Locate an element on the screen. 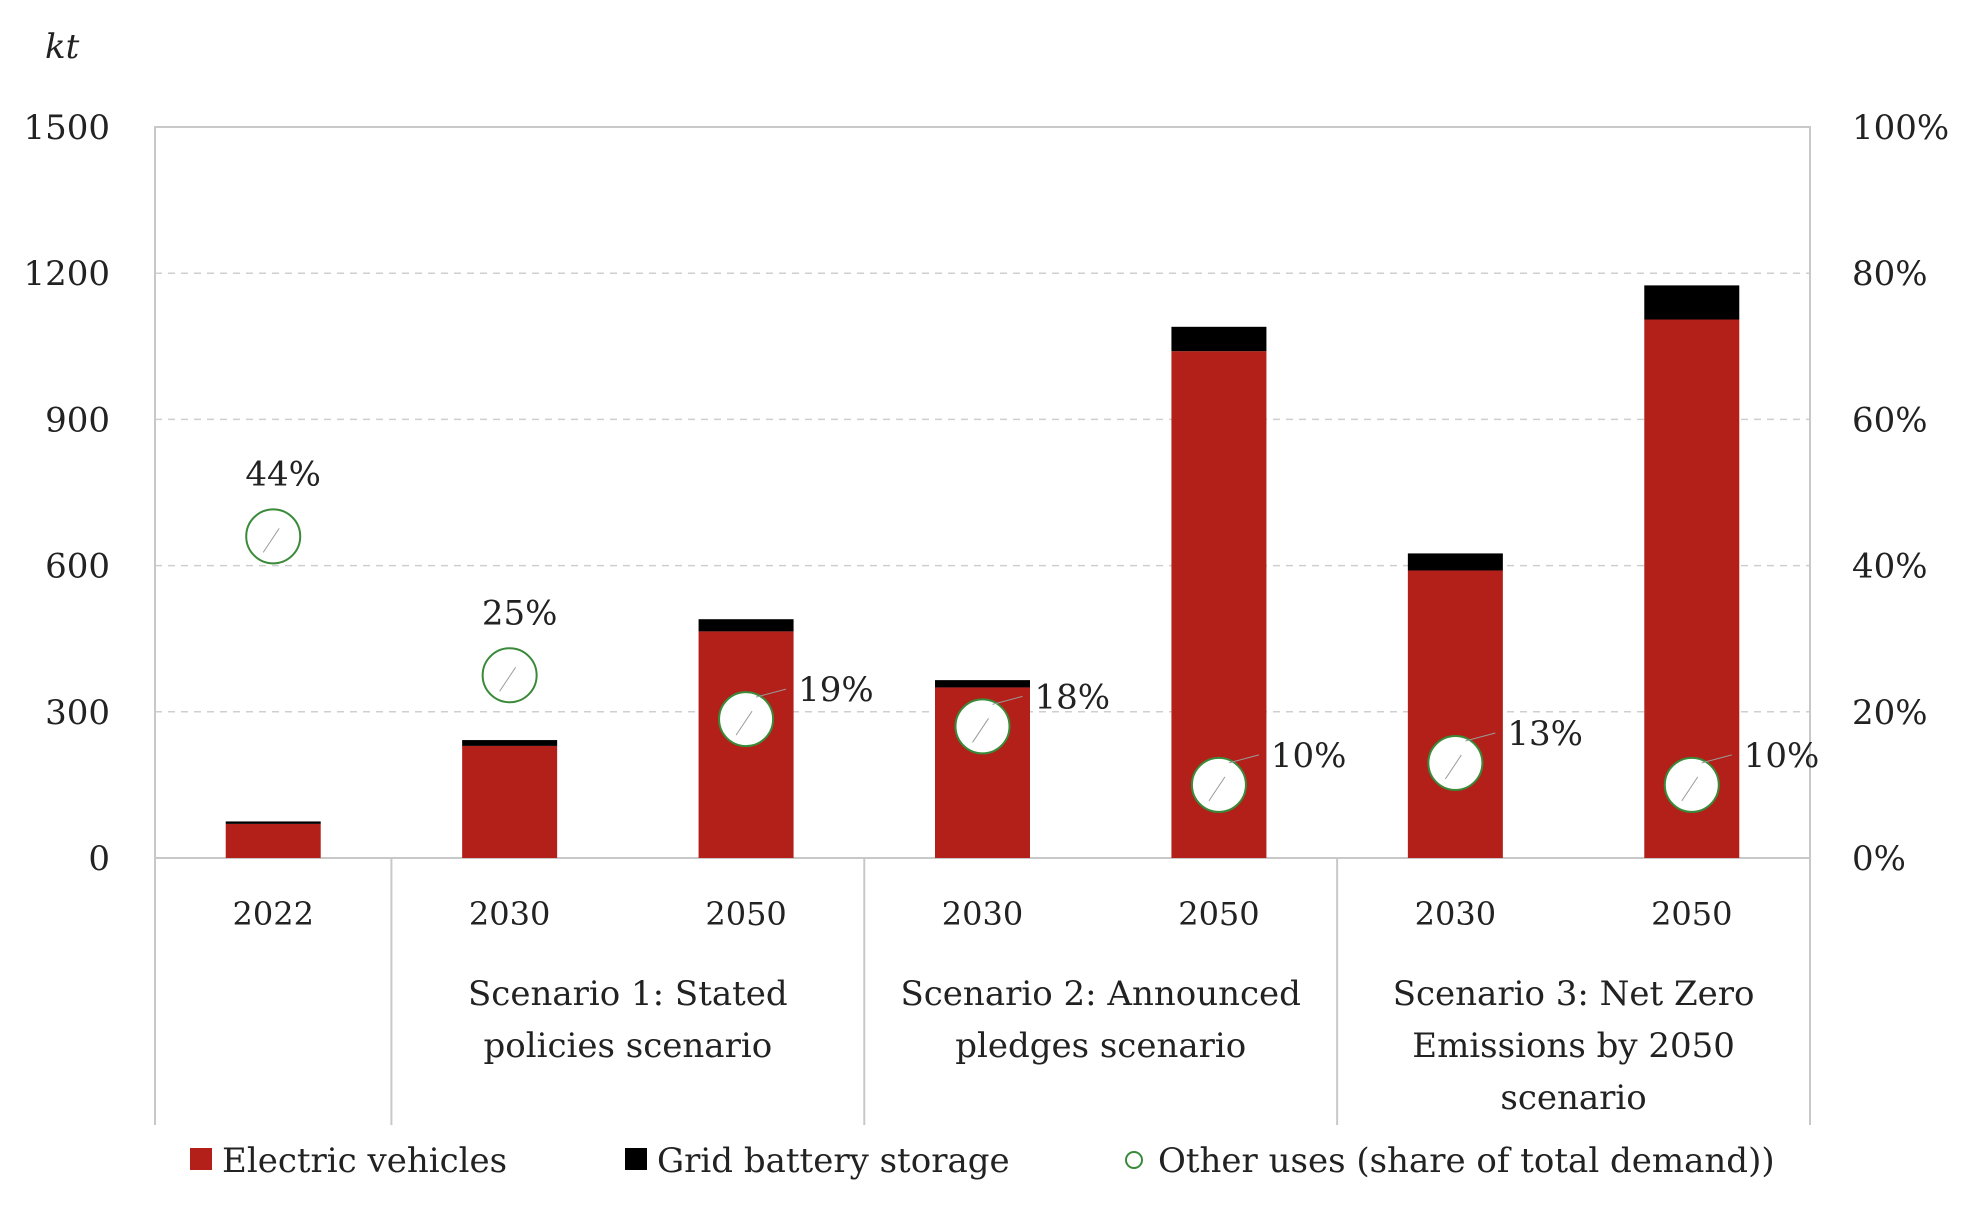 This screenshot has height=1222, width=1978. group-label: Emissions by 2050 is located at coordinates (1573, 1046).